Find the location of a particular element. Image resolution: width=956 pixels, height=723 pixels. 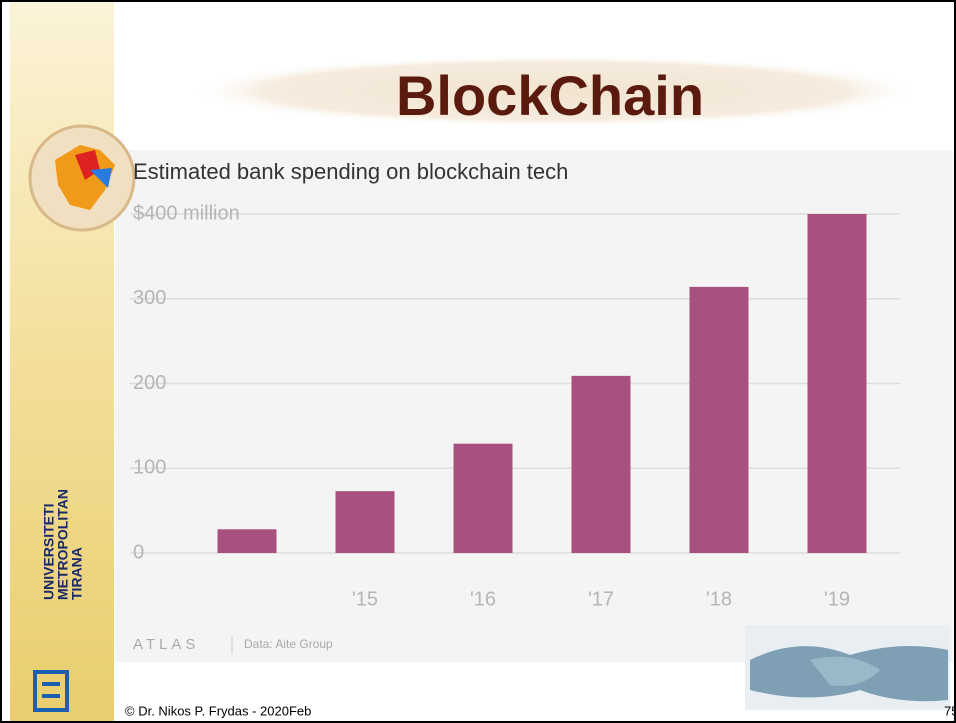

university-line: METROPOLITAN is located at coordinates (63, 544).